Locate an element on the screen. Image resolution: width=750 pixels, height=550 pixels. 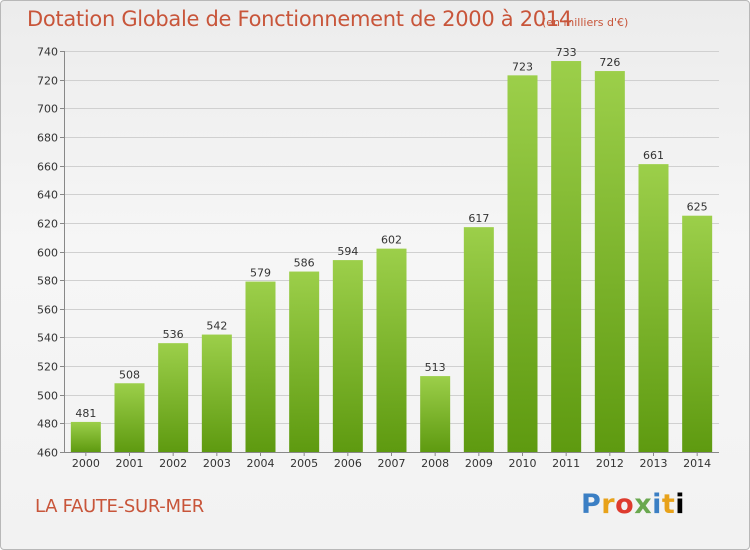
y-tick-label: 540 is located at coordinates (47, 338).